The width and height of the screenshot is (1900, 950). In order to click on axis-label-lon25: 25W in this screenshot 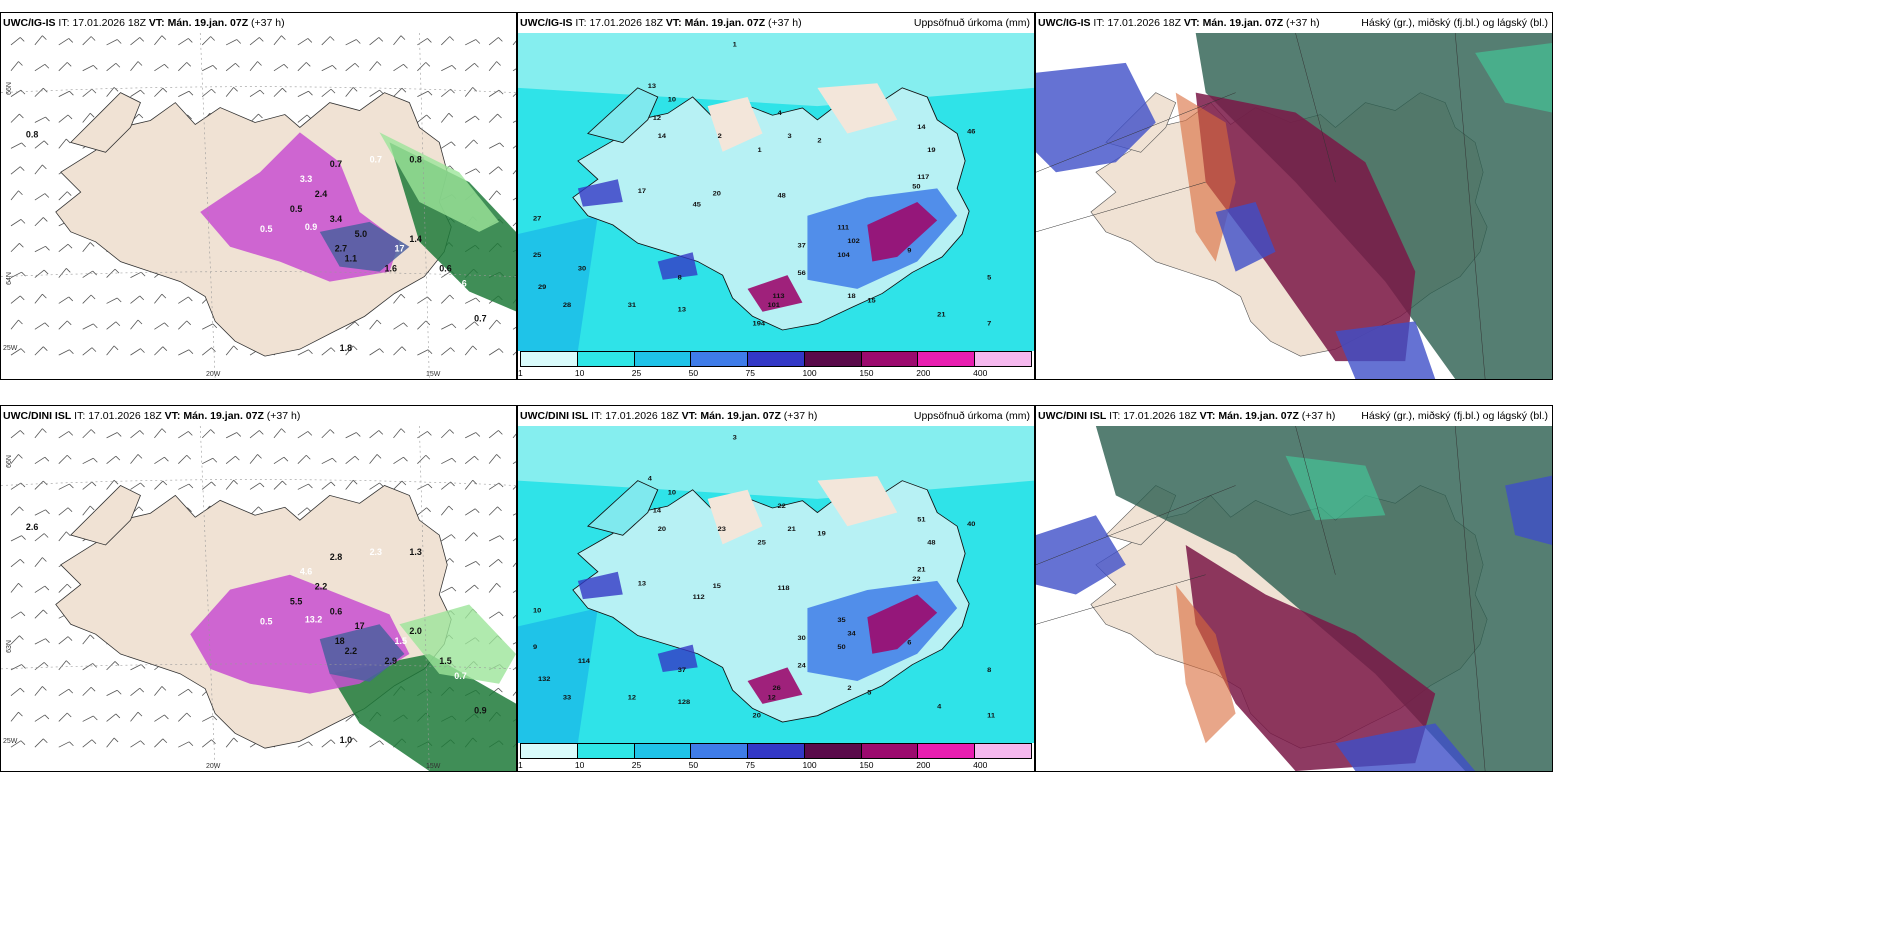, I will do `click(10, 348)`.